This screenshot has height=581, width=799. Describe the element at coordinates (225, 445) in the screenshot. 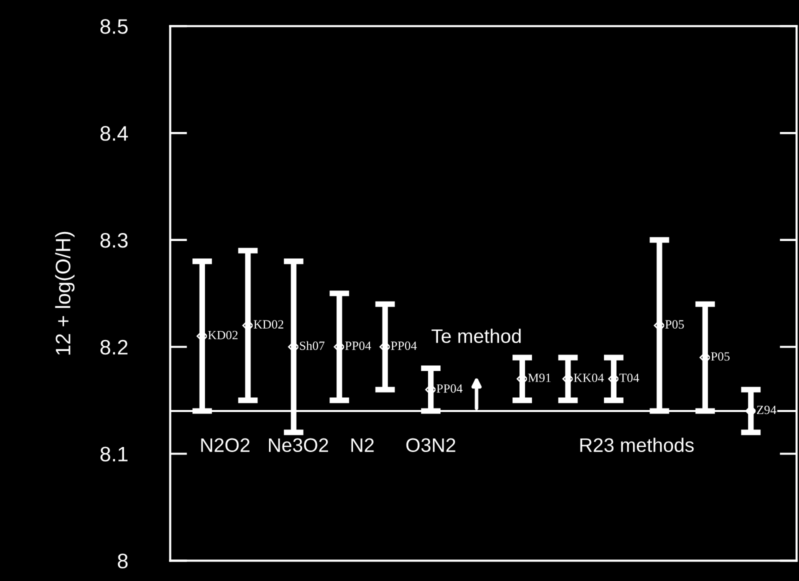

I see `annotation: N2O2` at that location.